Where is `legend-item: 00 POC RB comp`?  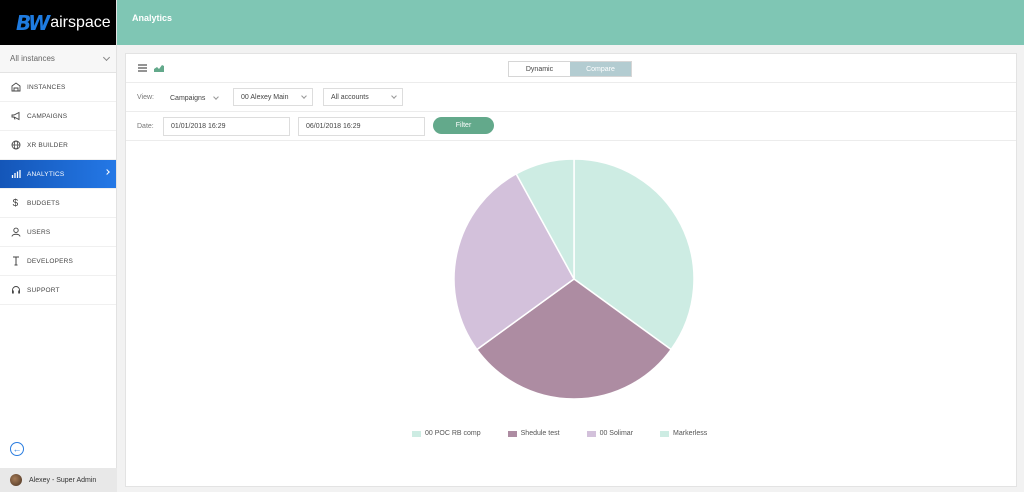 legend-item: 00 POC RB comp is located at coordinates (446, 433).